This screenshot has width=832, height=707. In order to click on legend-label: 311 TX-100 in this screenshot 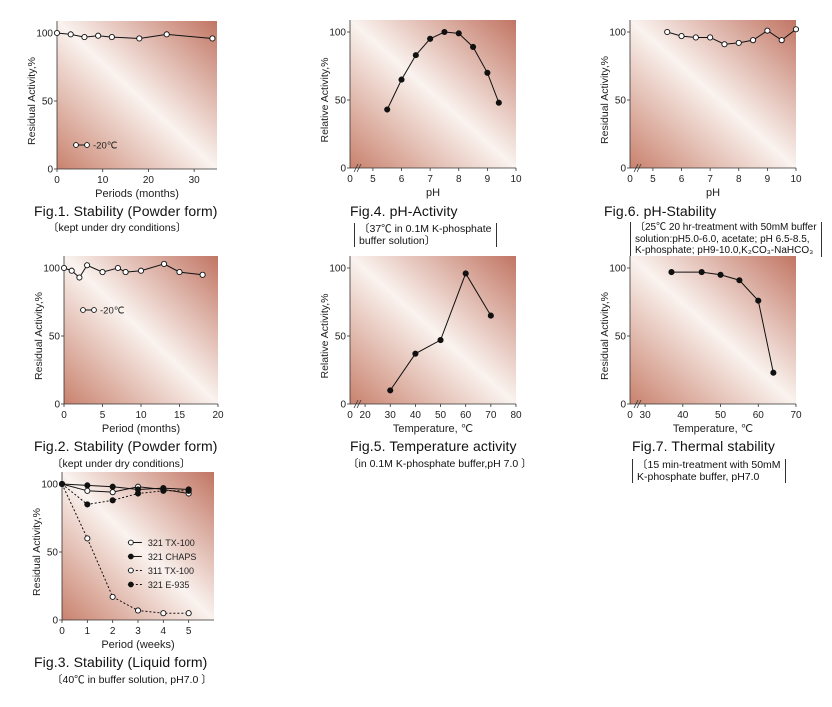, I will do `click(171, 571)`.